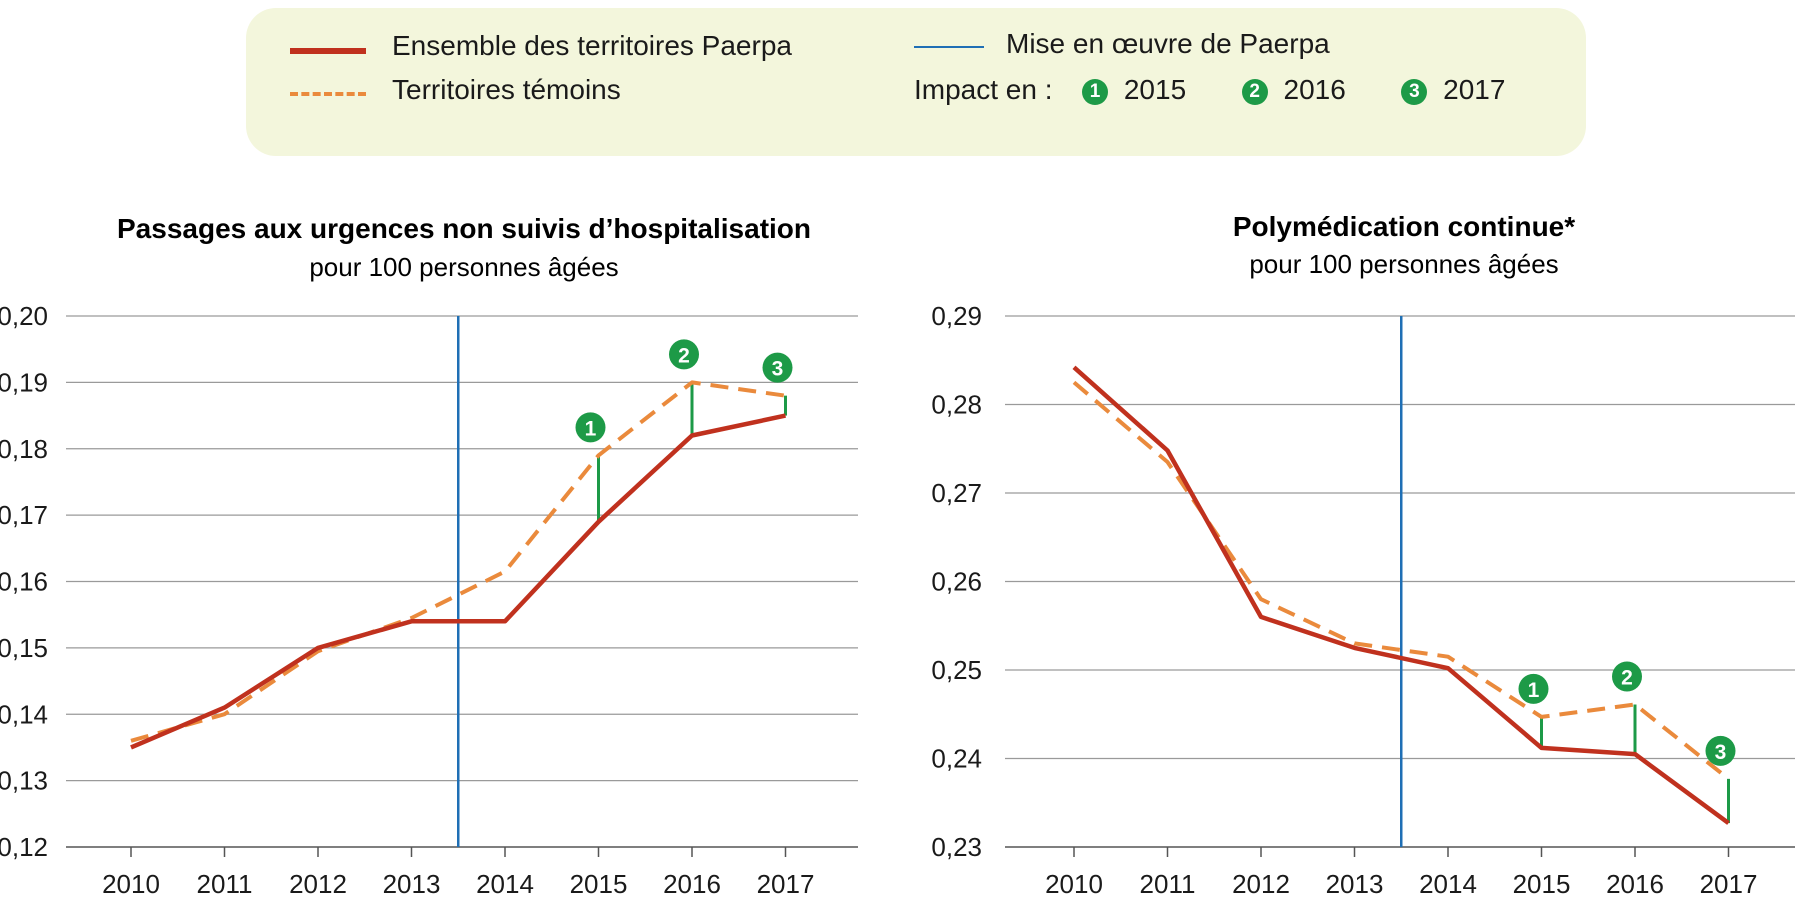  Describe the element at coordinates (1254, 91) in the screenshot. I see `impact-badge-icon: 2` at that location.